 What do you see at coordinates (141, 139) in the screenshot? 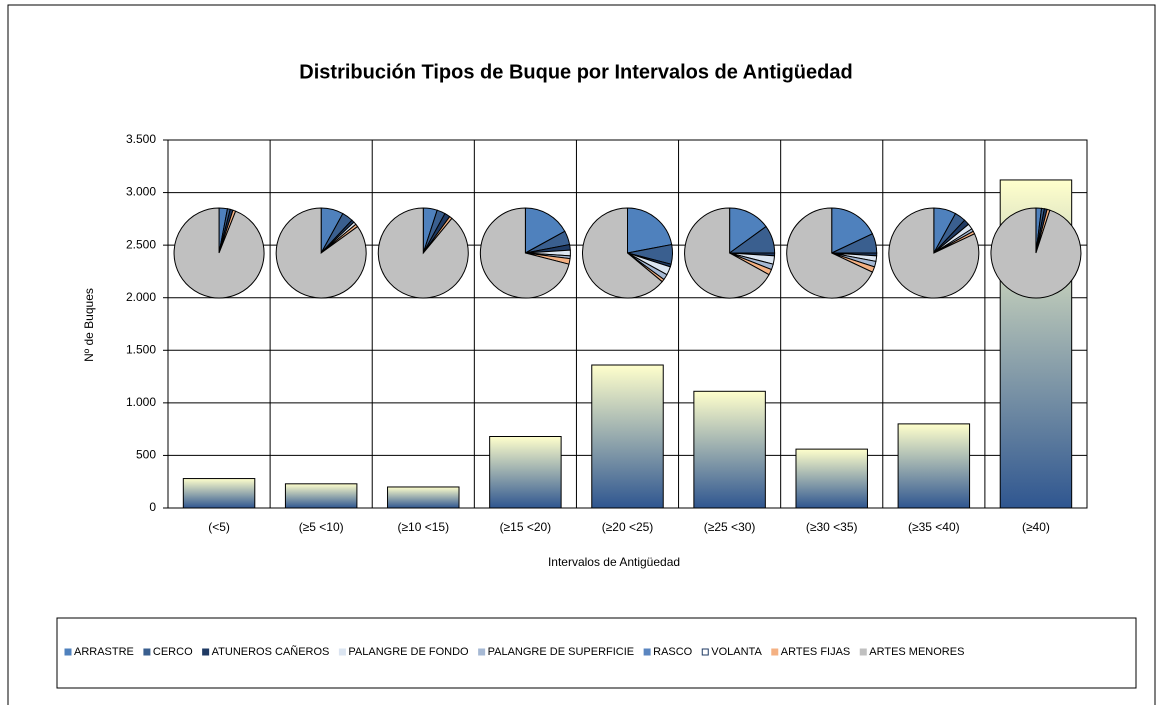
I see `y-tick-label: 3.500` at bounding box center [141, 139].